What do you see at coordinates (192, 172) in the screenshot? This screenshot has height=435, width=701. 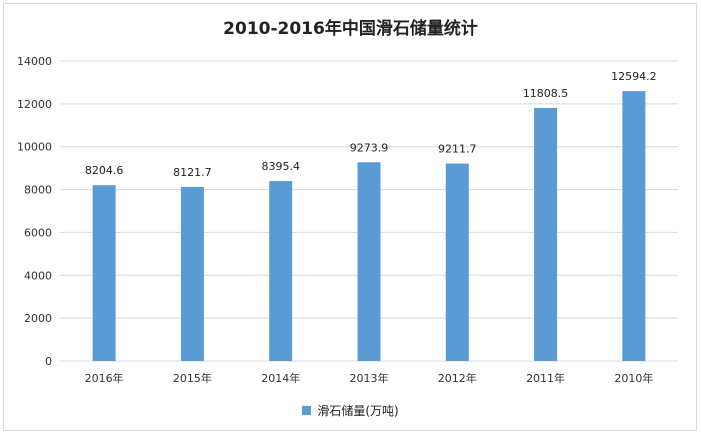 I see `data-label: 8121.7` at bounding box center [192, 172].